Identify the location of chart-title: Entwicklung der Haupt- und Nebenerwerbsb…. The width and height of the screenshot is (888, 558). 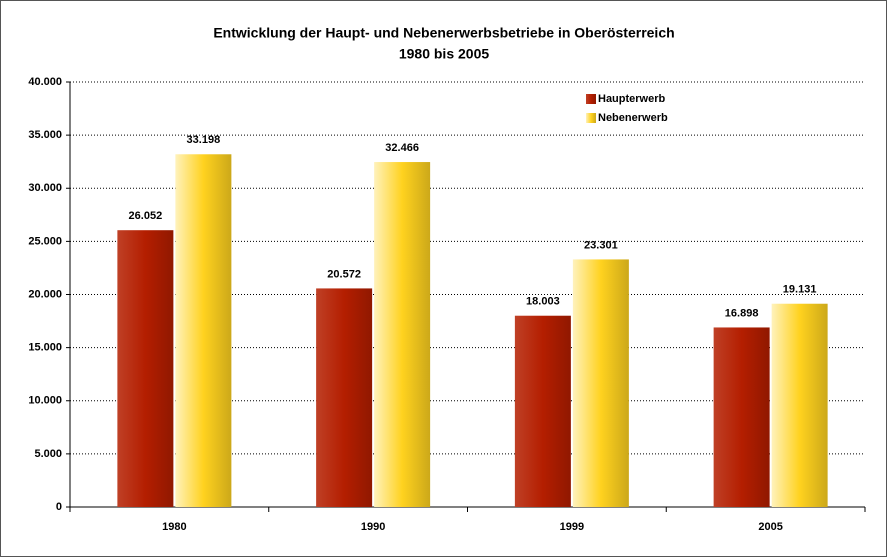
(443, 33).